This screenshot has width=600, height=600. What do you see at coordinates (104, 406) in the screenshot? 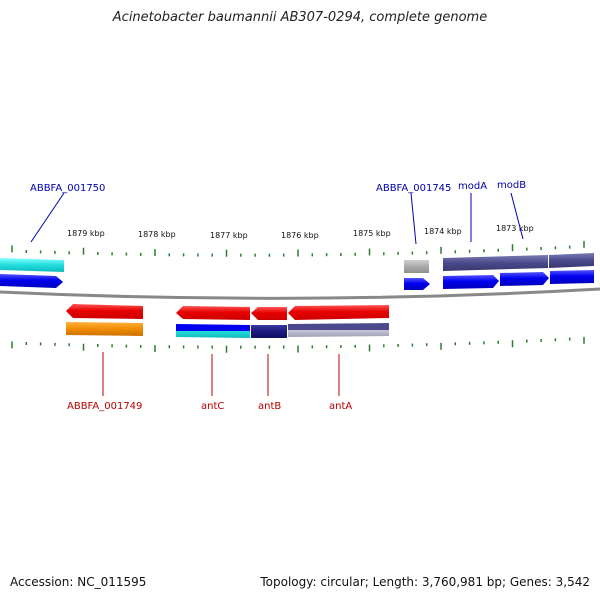
I see `gene-label-ABBFA_001749: ABBFA_001749` at bounding box center [104, 406].